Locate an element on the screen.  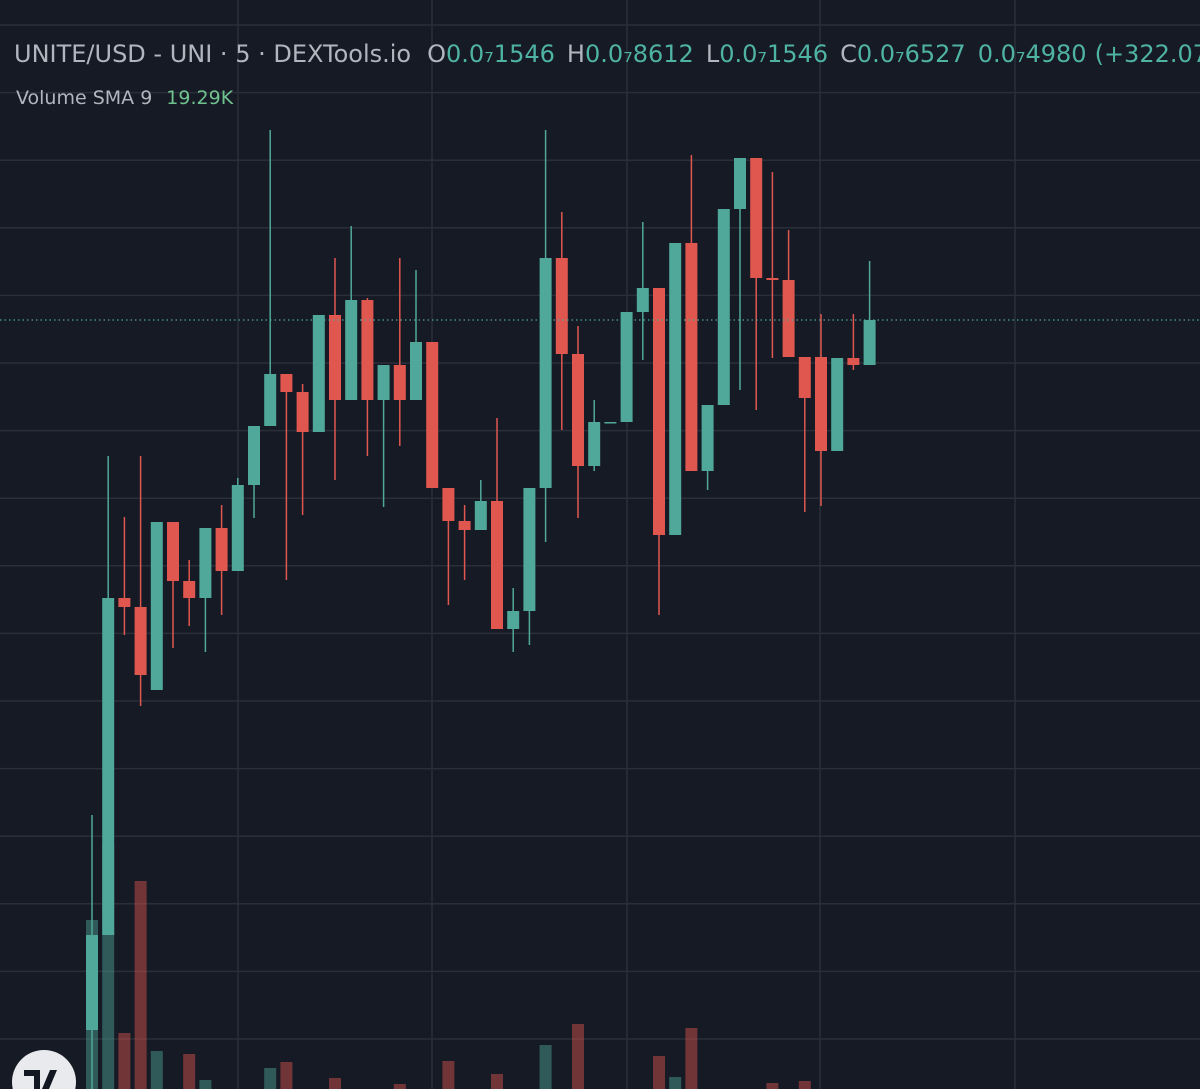
logo is located at coordinates (44, 1069).